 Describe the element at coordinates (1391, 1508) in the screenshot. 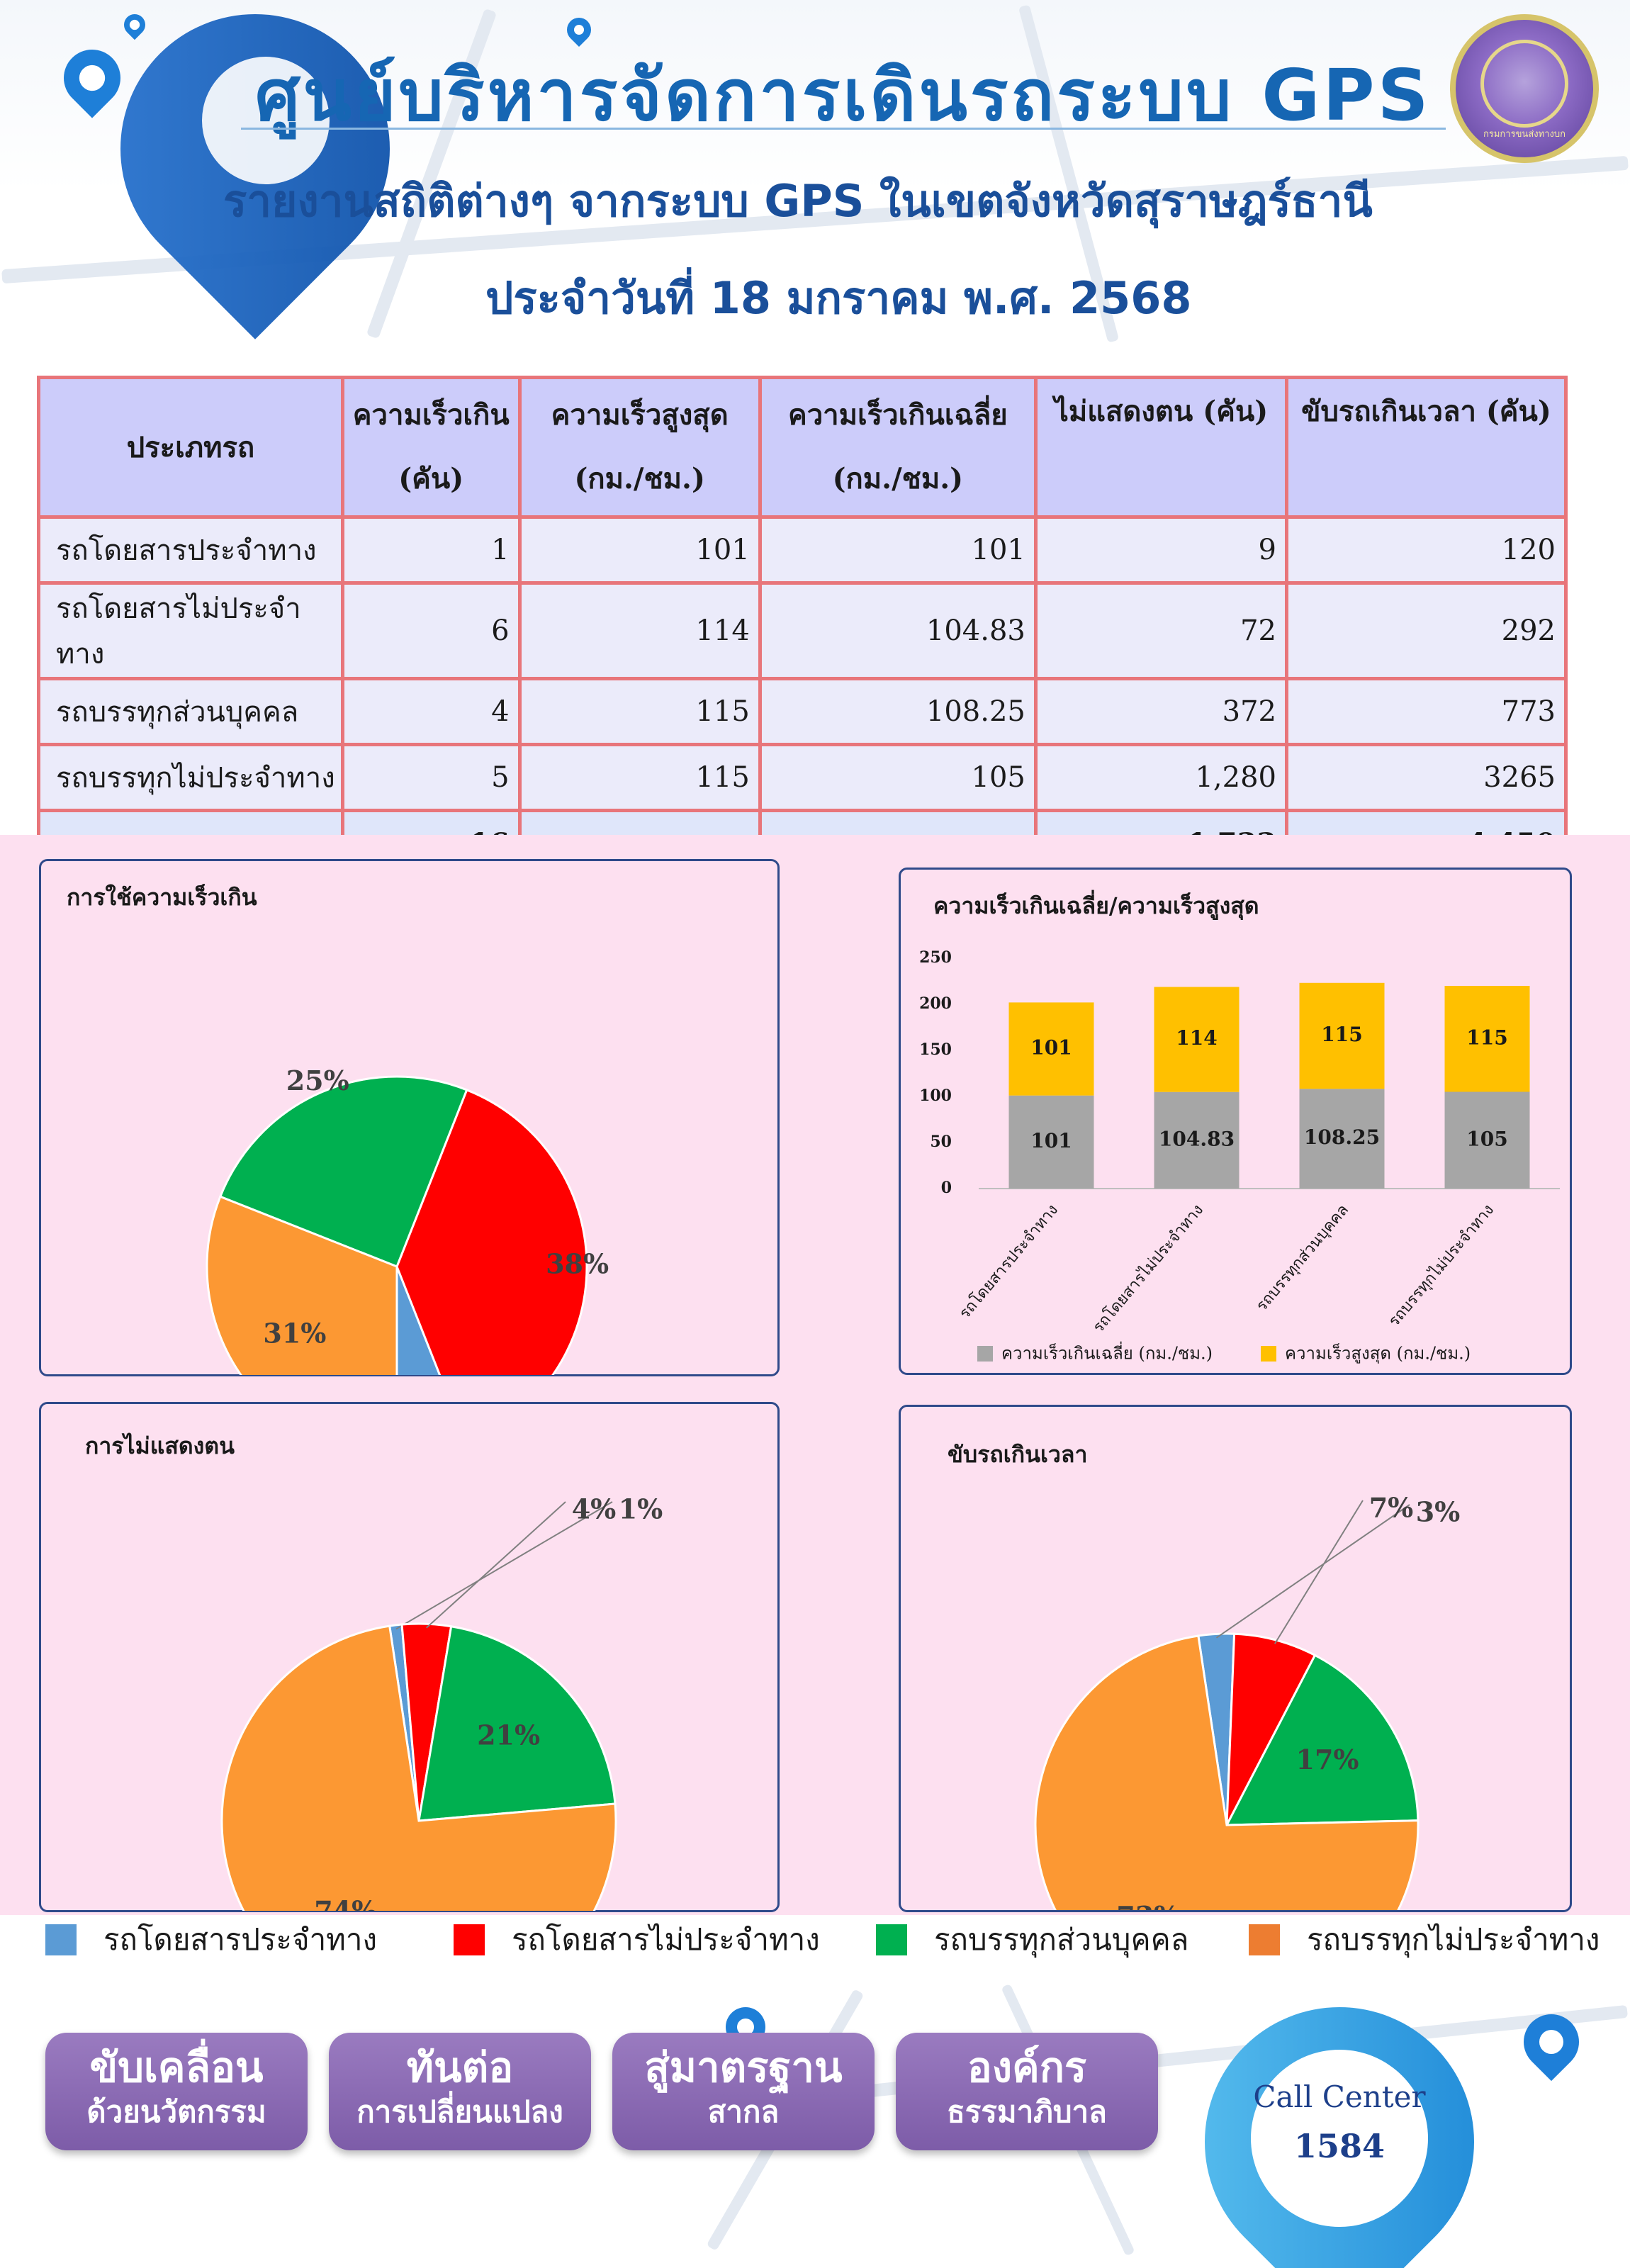

I see `pie-data-label: 7%` at that location.